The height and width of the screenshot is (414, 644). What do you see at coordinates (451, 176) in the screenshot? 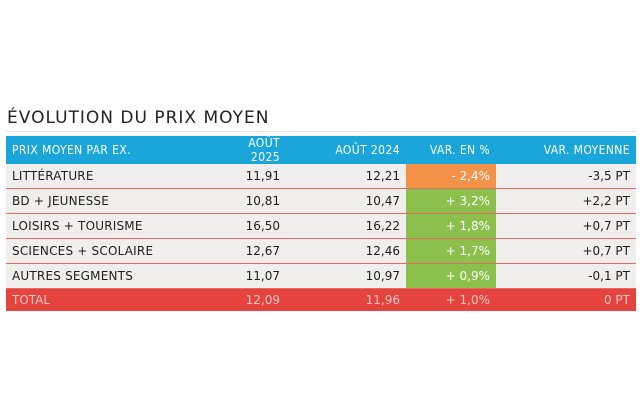
I see `var-pct-cell: - 2,4%` at bounding box center [451, 176].